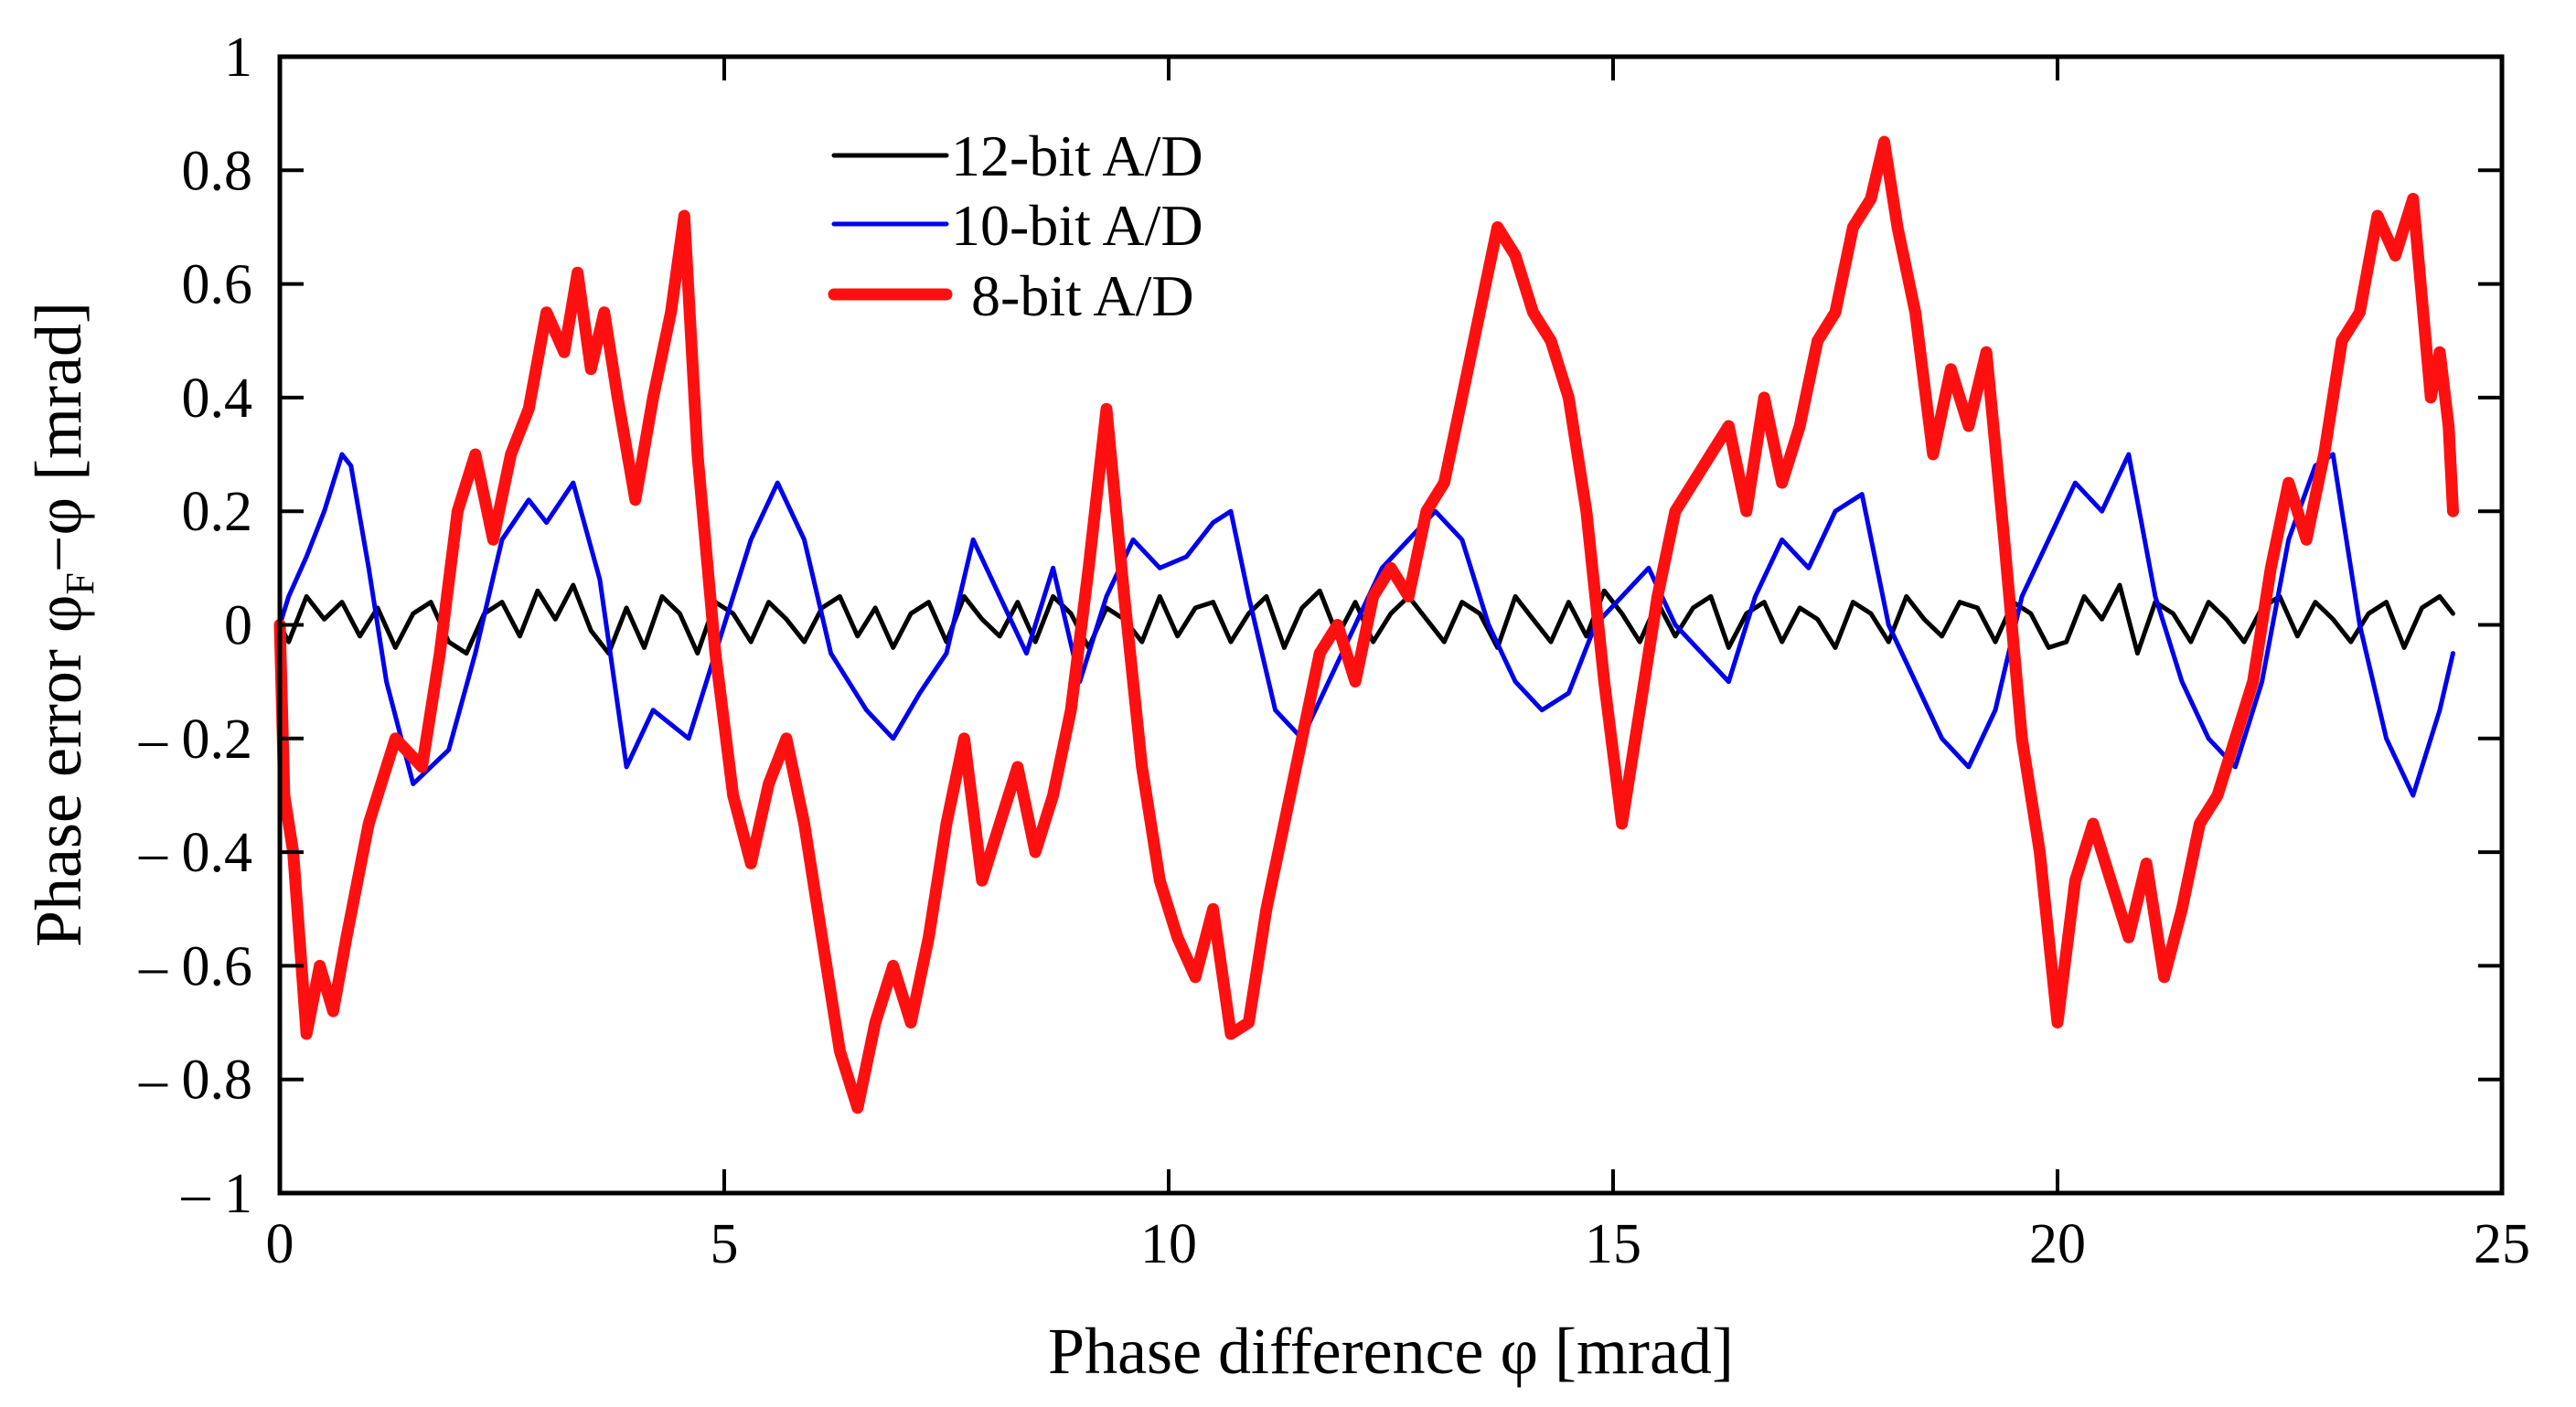  What do you see at coordinates (58, 437) in the screenshot?
I see `y-axis-title-rest: −φ [mrad]` at bounding box center [58, 437].